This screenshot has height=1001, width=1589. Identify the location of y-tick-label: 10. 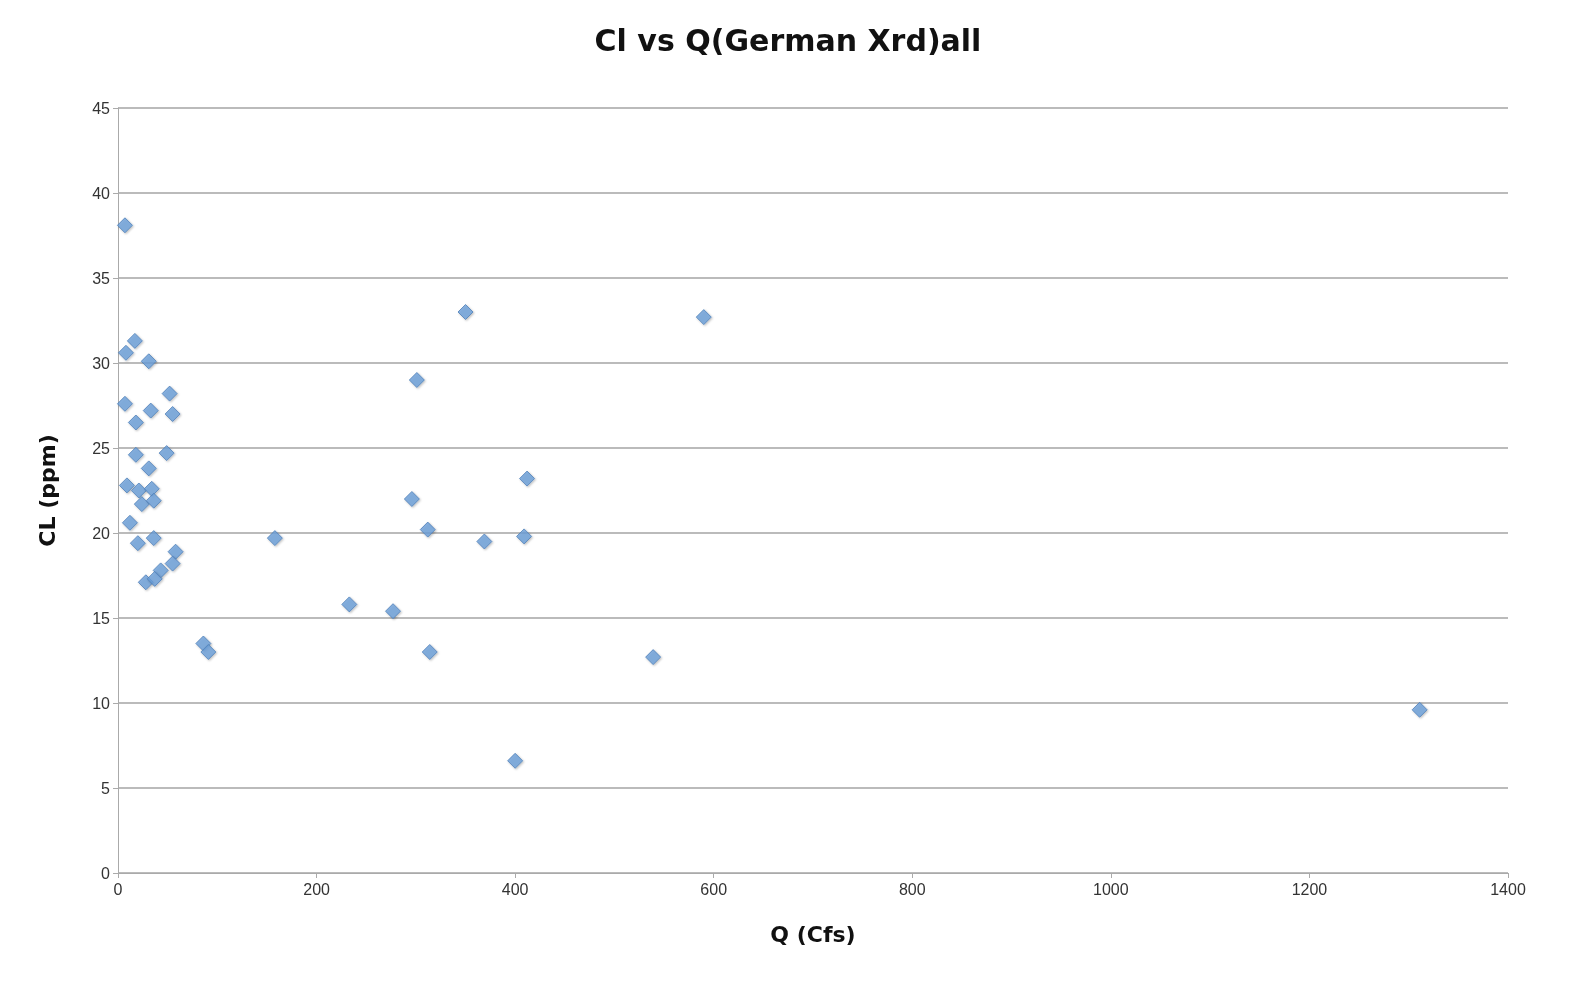
(101, 703).